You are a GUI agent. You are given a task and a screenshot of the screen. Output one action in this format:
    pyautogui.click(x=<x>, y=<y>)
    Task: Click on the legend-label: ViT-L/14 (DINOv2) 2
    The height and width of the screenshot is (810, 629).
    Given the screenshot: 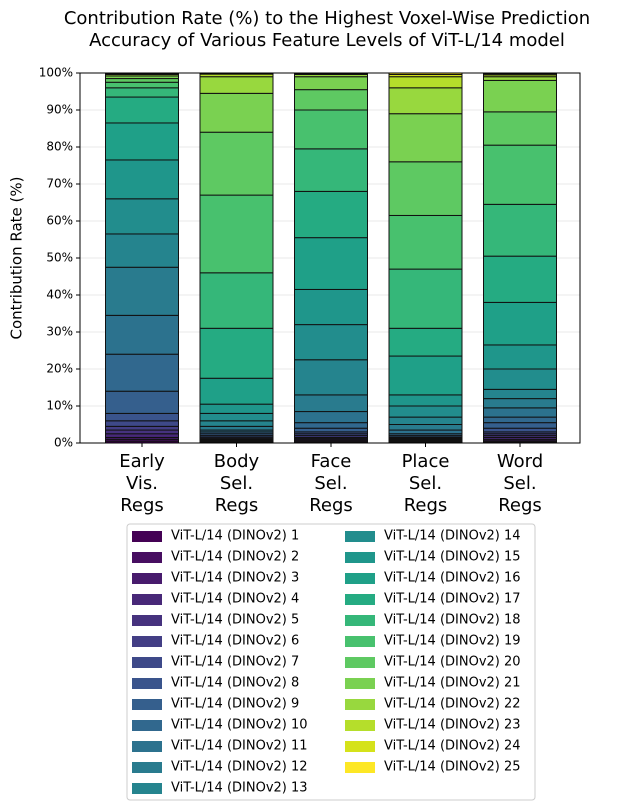 What is the action you would take?
    pyautogui.click(x=235, y=557)
    